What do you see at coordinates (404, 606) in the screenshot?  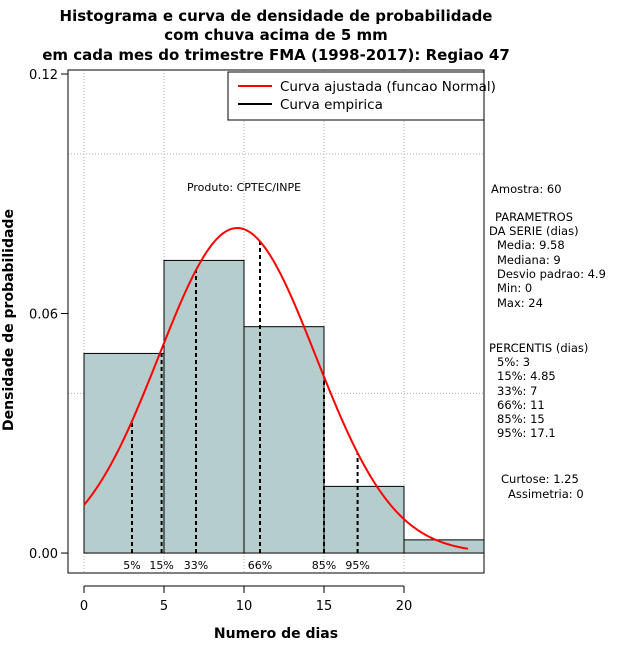 I see `x-tick-label: 20` at bounding box center [404, 606].